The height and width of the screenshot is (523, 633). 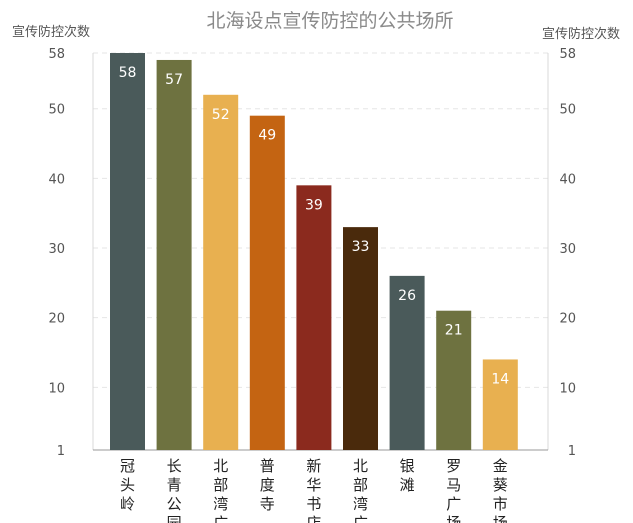 What do you see at coordinates (572, 451) in the screenshot?
I see `y-tick-label-right: 1` at bounding box center [572, 451].